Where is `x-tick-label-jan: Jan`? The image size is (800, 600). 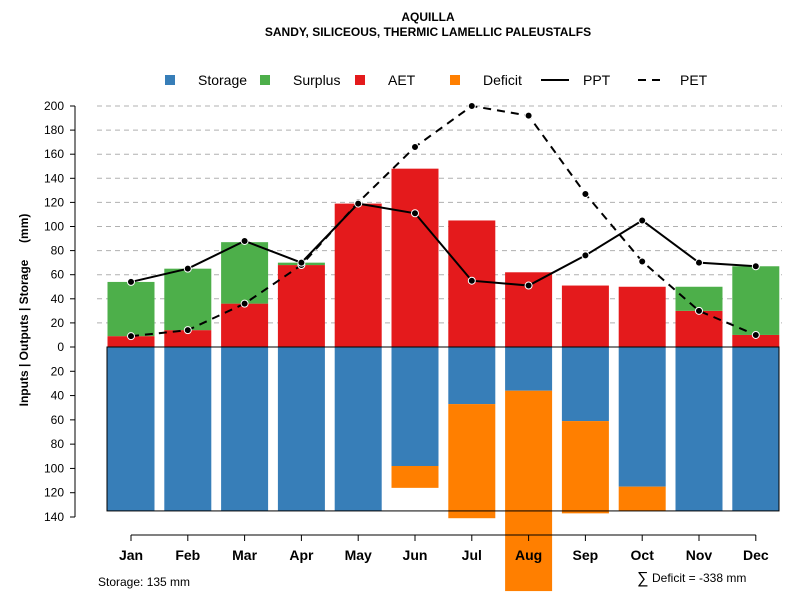
x-tick-label-jan: Jan is located at coordinates (131, 555).